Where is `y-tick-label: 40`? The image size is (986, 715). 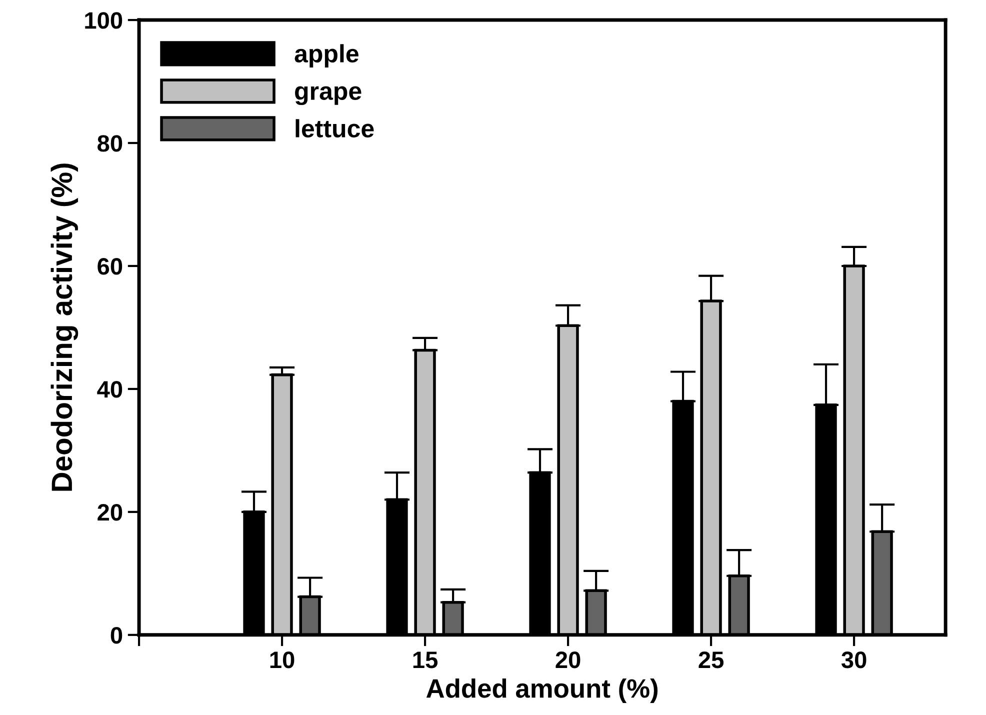
y-tick-label: 40 is located at coordinates (109, 389).